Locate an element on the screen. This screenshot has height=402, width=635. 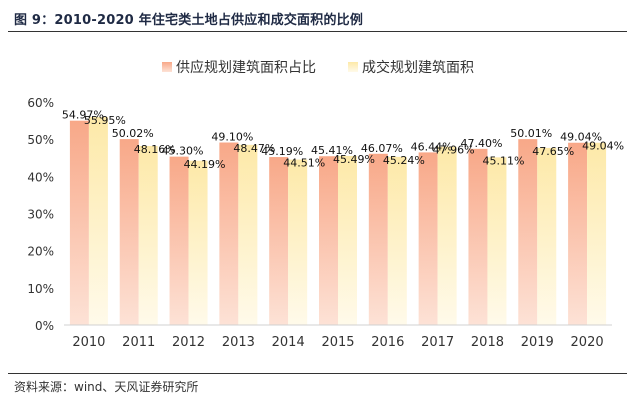
x-tick-label: 2019 is located at coordinates (537, 342).